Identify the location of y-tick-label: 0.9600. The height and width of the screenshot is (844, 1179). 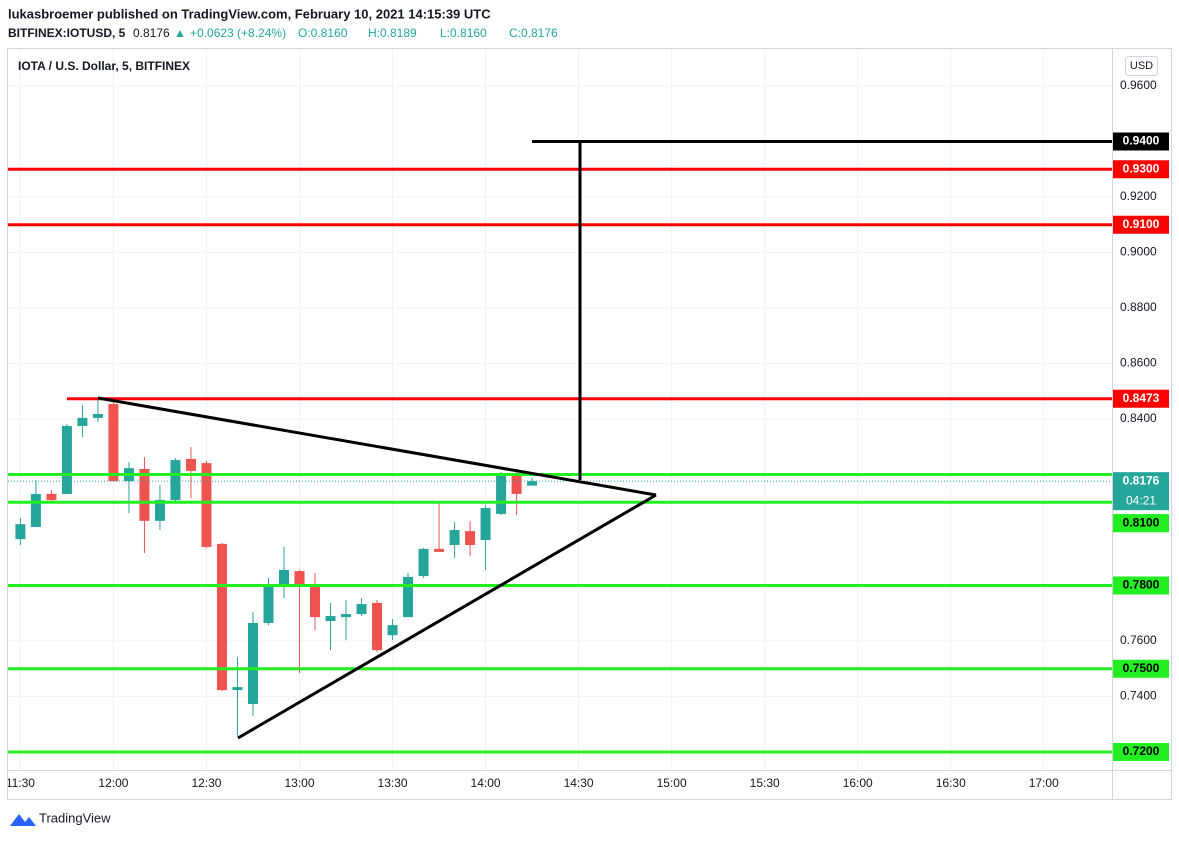
(1138, 85).